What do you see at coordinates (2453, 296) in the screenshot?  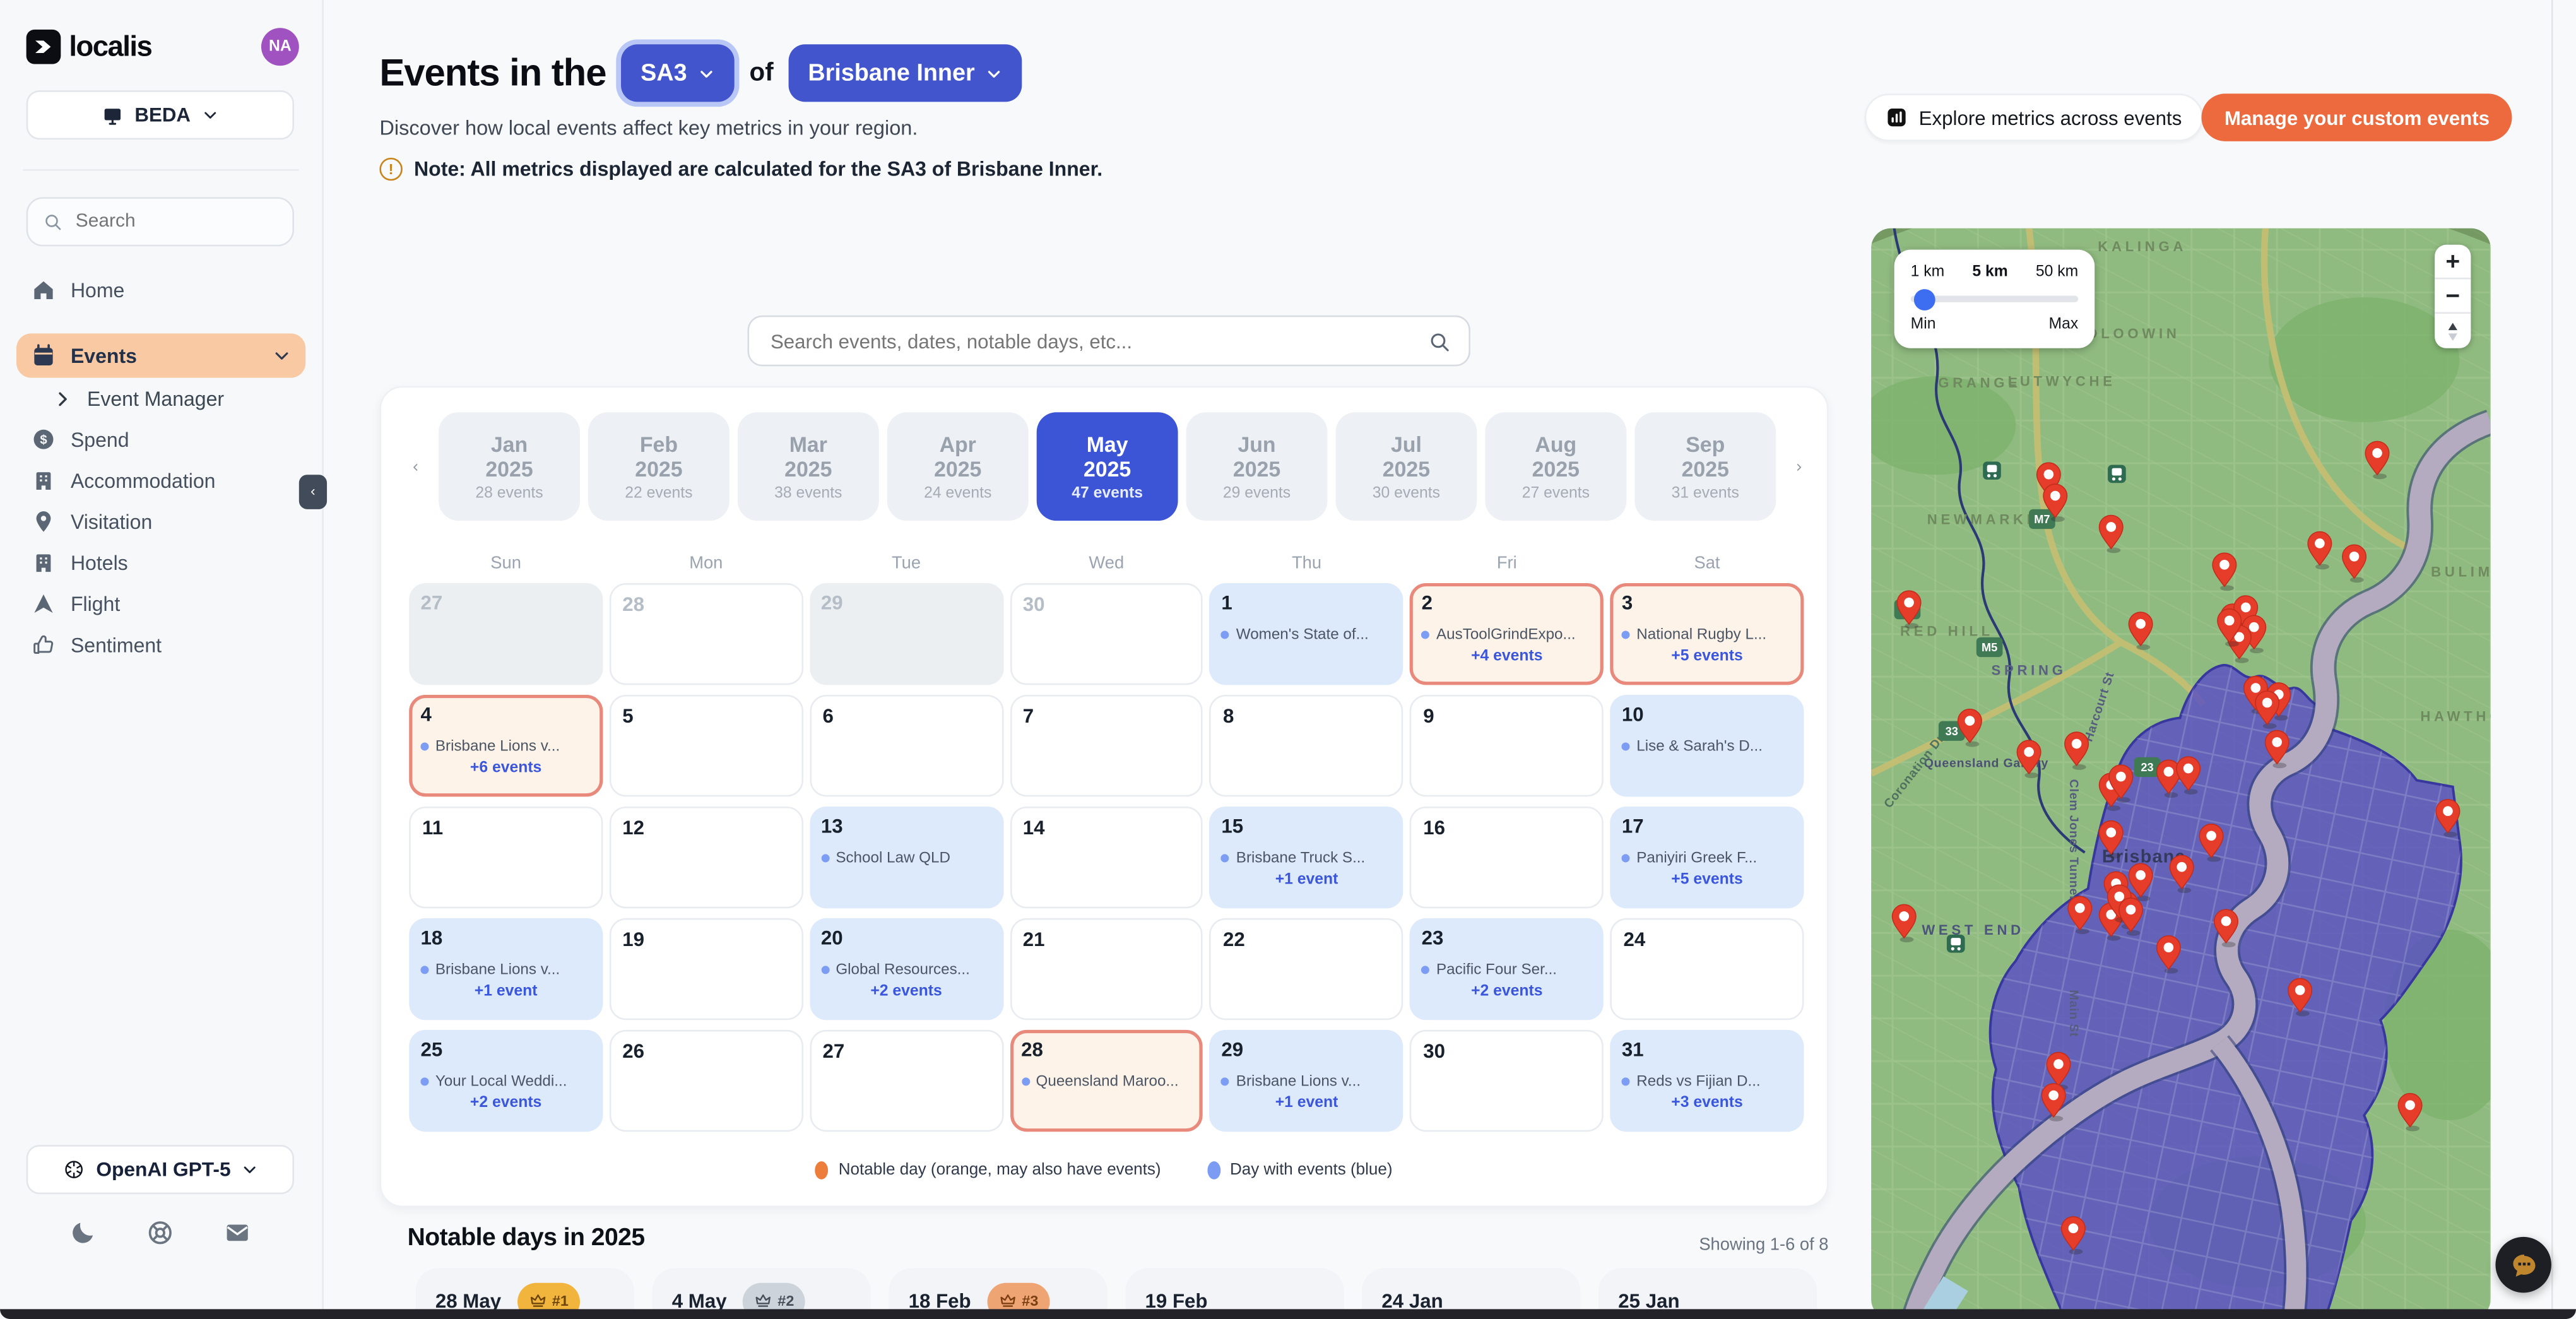 I see `zoom-out-button: −` at bounding box center [2453, 296].